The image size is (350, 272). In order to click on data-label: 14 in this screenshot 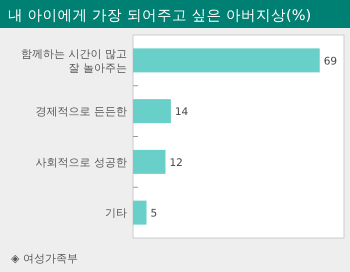, I will do `click(181, 112)`.